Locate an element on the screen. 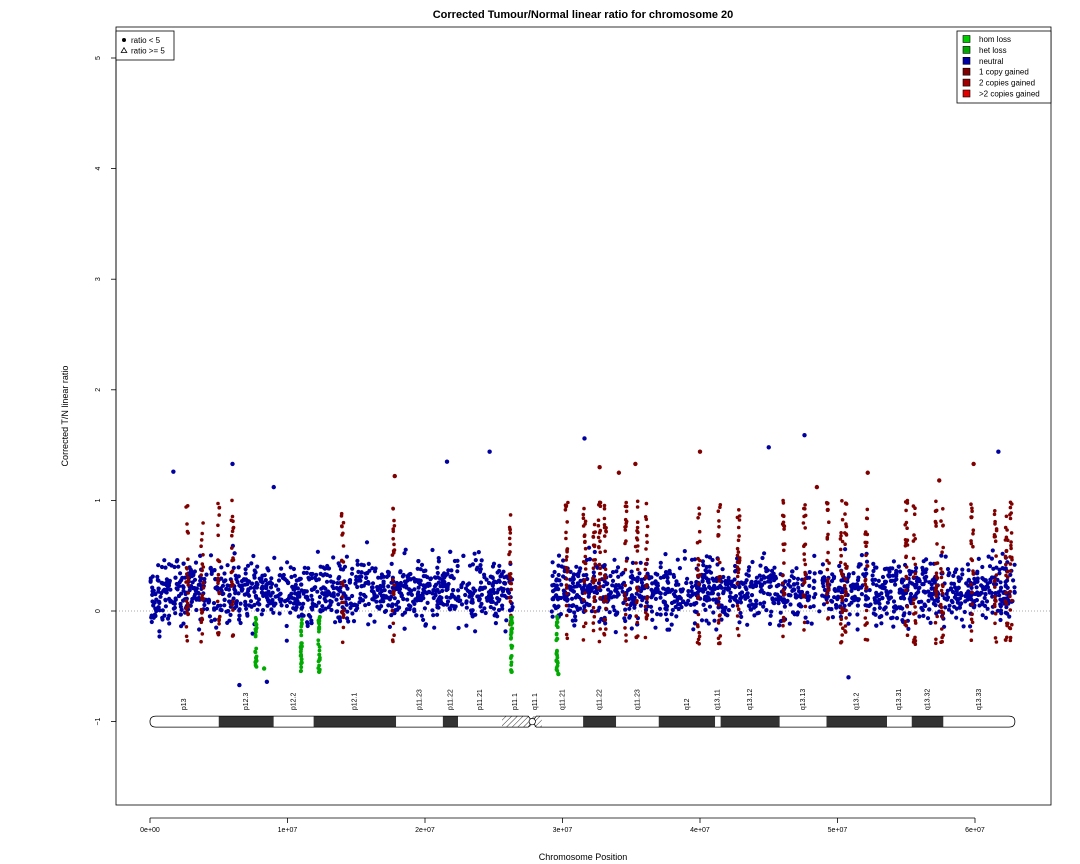 Image resolution: width=1080 pixels, height=864 pixels. band-label: p13 is located at coordinates (184, 704).